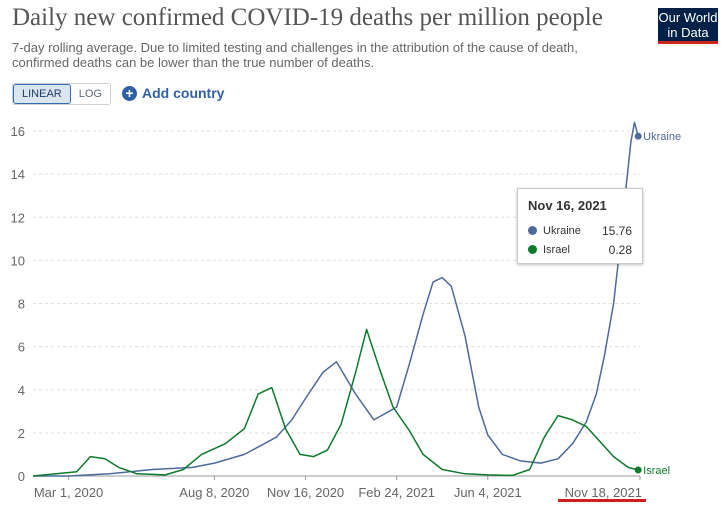 The width and height of the screenshot is (726, 510). What do you see at coordinates (21, 433) in the screenshot?
I see `y-tick-label: 2` at bounding box center [21, 433].